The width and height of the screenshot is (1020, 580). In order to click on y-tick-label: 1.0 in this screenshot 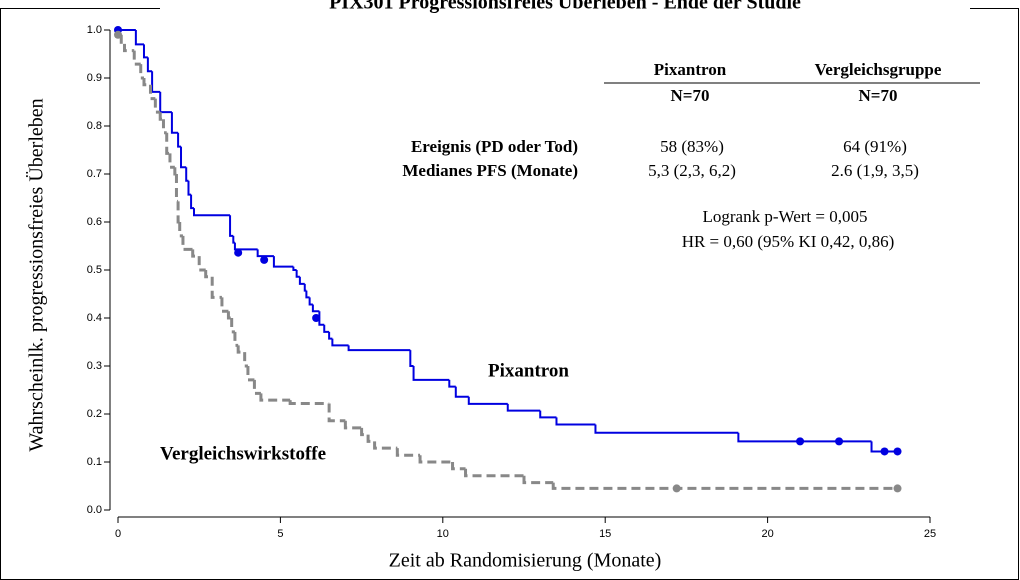, I will do `click(94, 30)`.